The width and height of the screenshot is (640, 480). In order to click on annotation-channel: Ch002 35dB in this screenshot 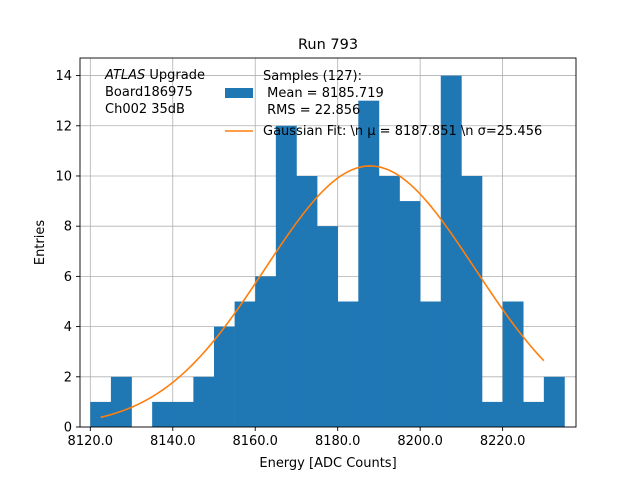, I will do `click(145, 109)`.